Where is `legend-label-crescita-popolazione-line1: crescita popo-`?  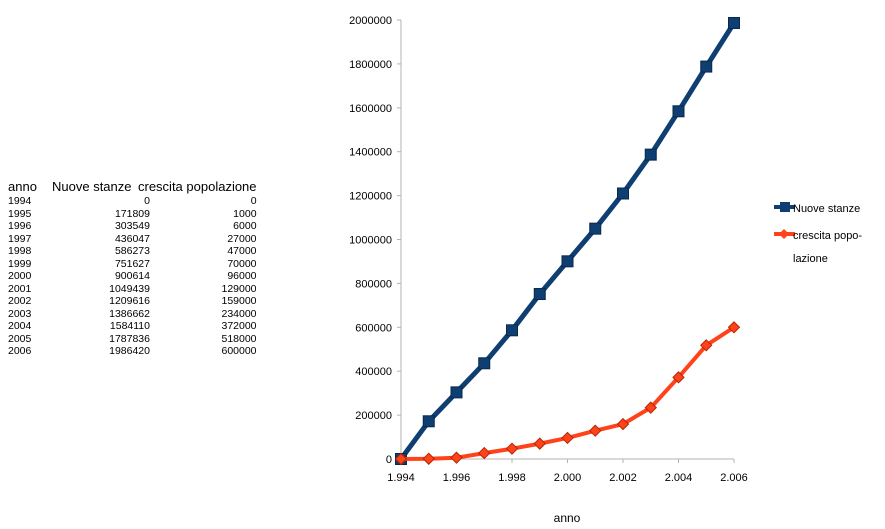
legend-label-crescita-popolazione-line1: crescita popo- is located at coordinates (827, 236).